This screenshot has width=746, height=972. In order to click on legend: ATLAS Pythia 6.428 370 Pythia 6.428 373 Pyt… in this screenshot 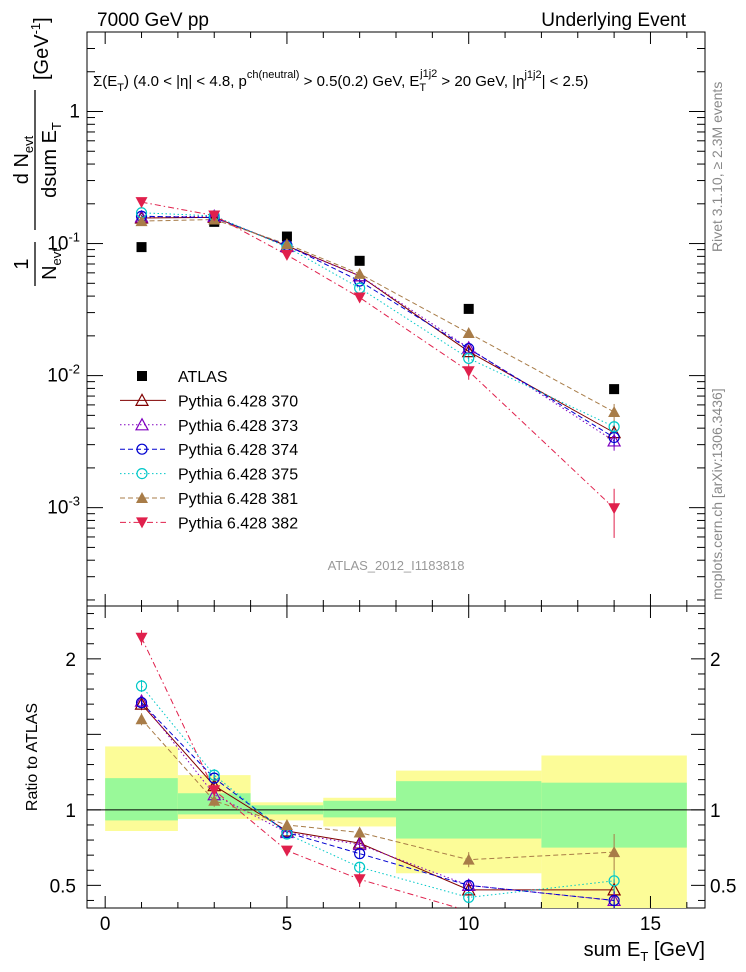, I will do `click(209, 450)`.